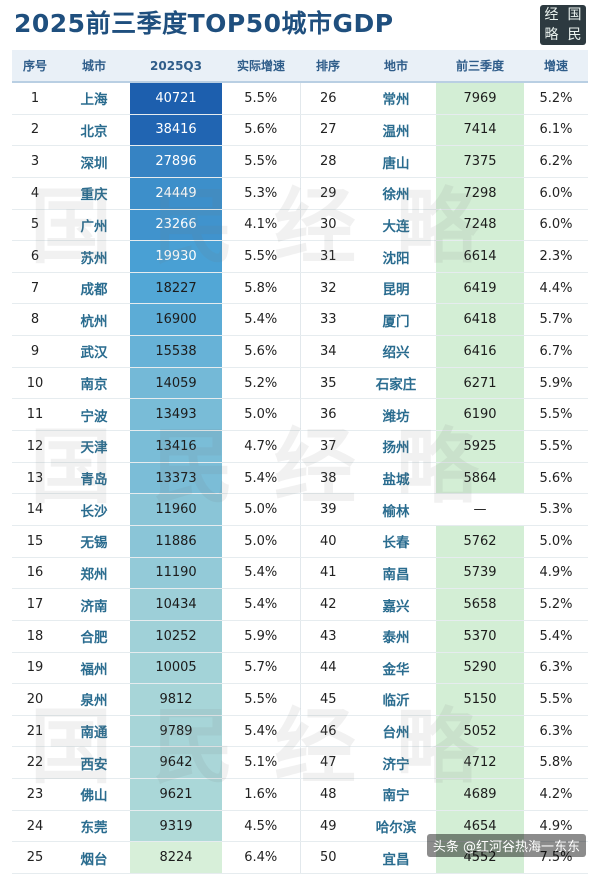  What do you see at coordinates (94, 763) in the screenshot?
I see `city-cell: 西安` at bounding box center [94, 763].